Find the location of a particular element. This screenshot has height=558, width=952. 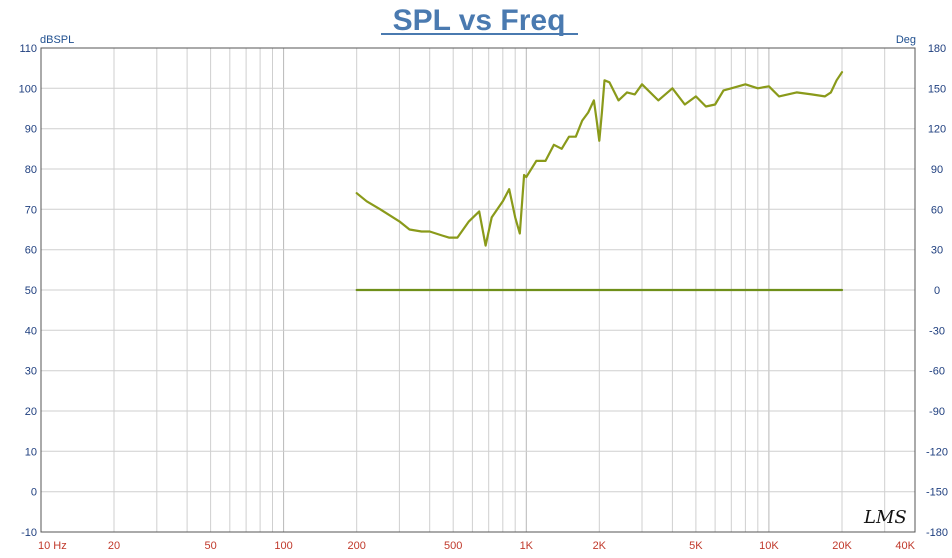

y-tick-labels-right: -180 -150 -120 -90 -60 -30 0 30 60 90 120 150 180 is located at coordinates (937, 291).